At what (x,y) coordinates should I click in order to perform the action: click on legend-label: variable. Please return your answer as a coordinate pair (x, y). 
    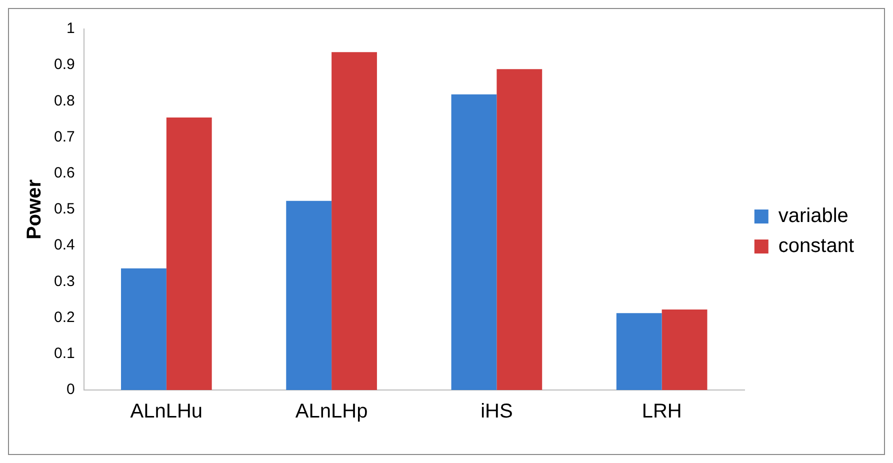
    Looking at the image, I should click on (813, 216).